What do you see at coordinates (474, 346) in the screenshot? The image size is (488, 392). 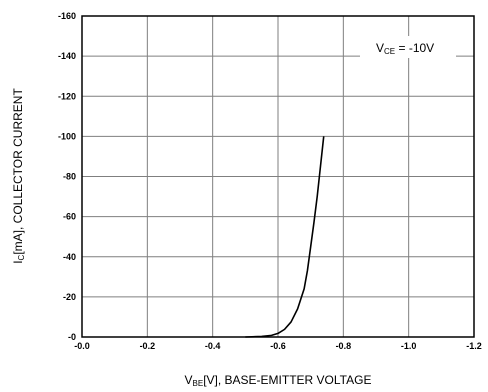 I see `x-tick-label: -1.2` at bounding box center [474, 346].